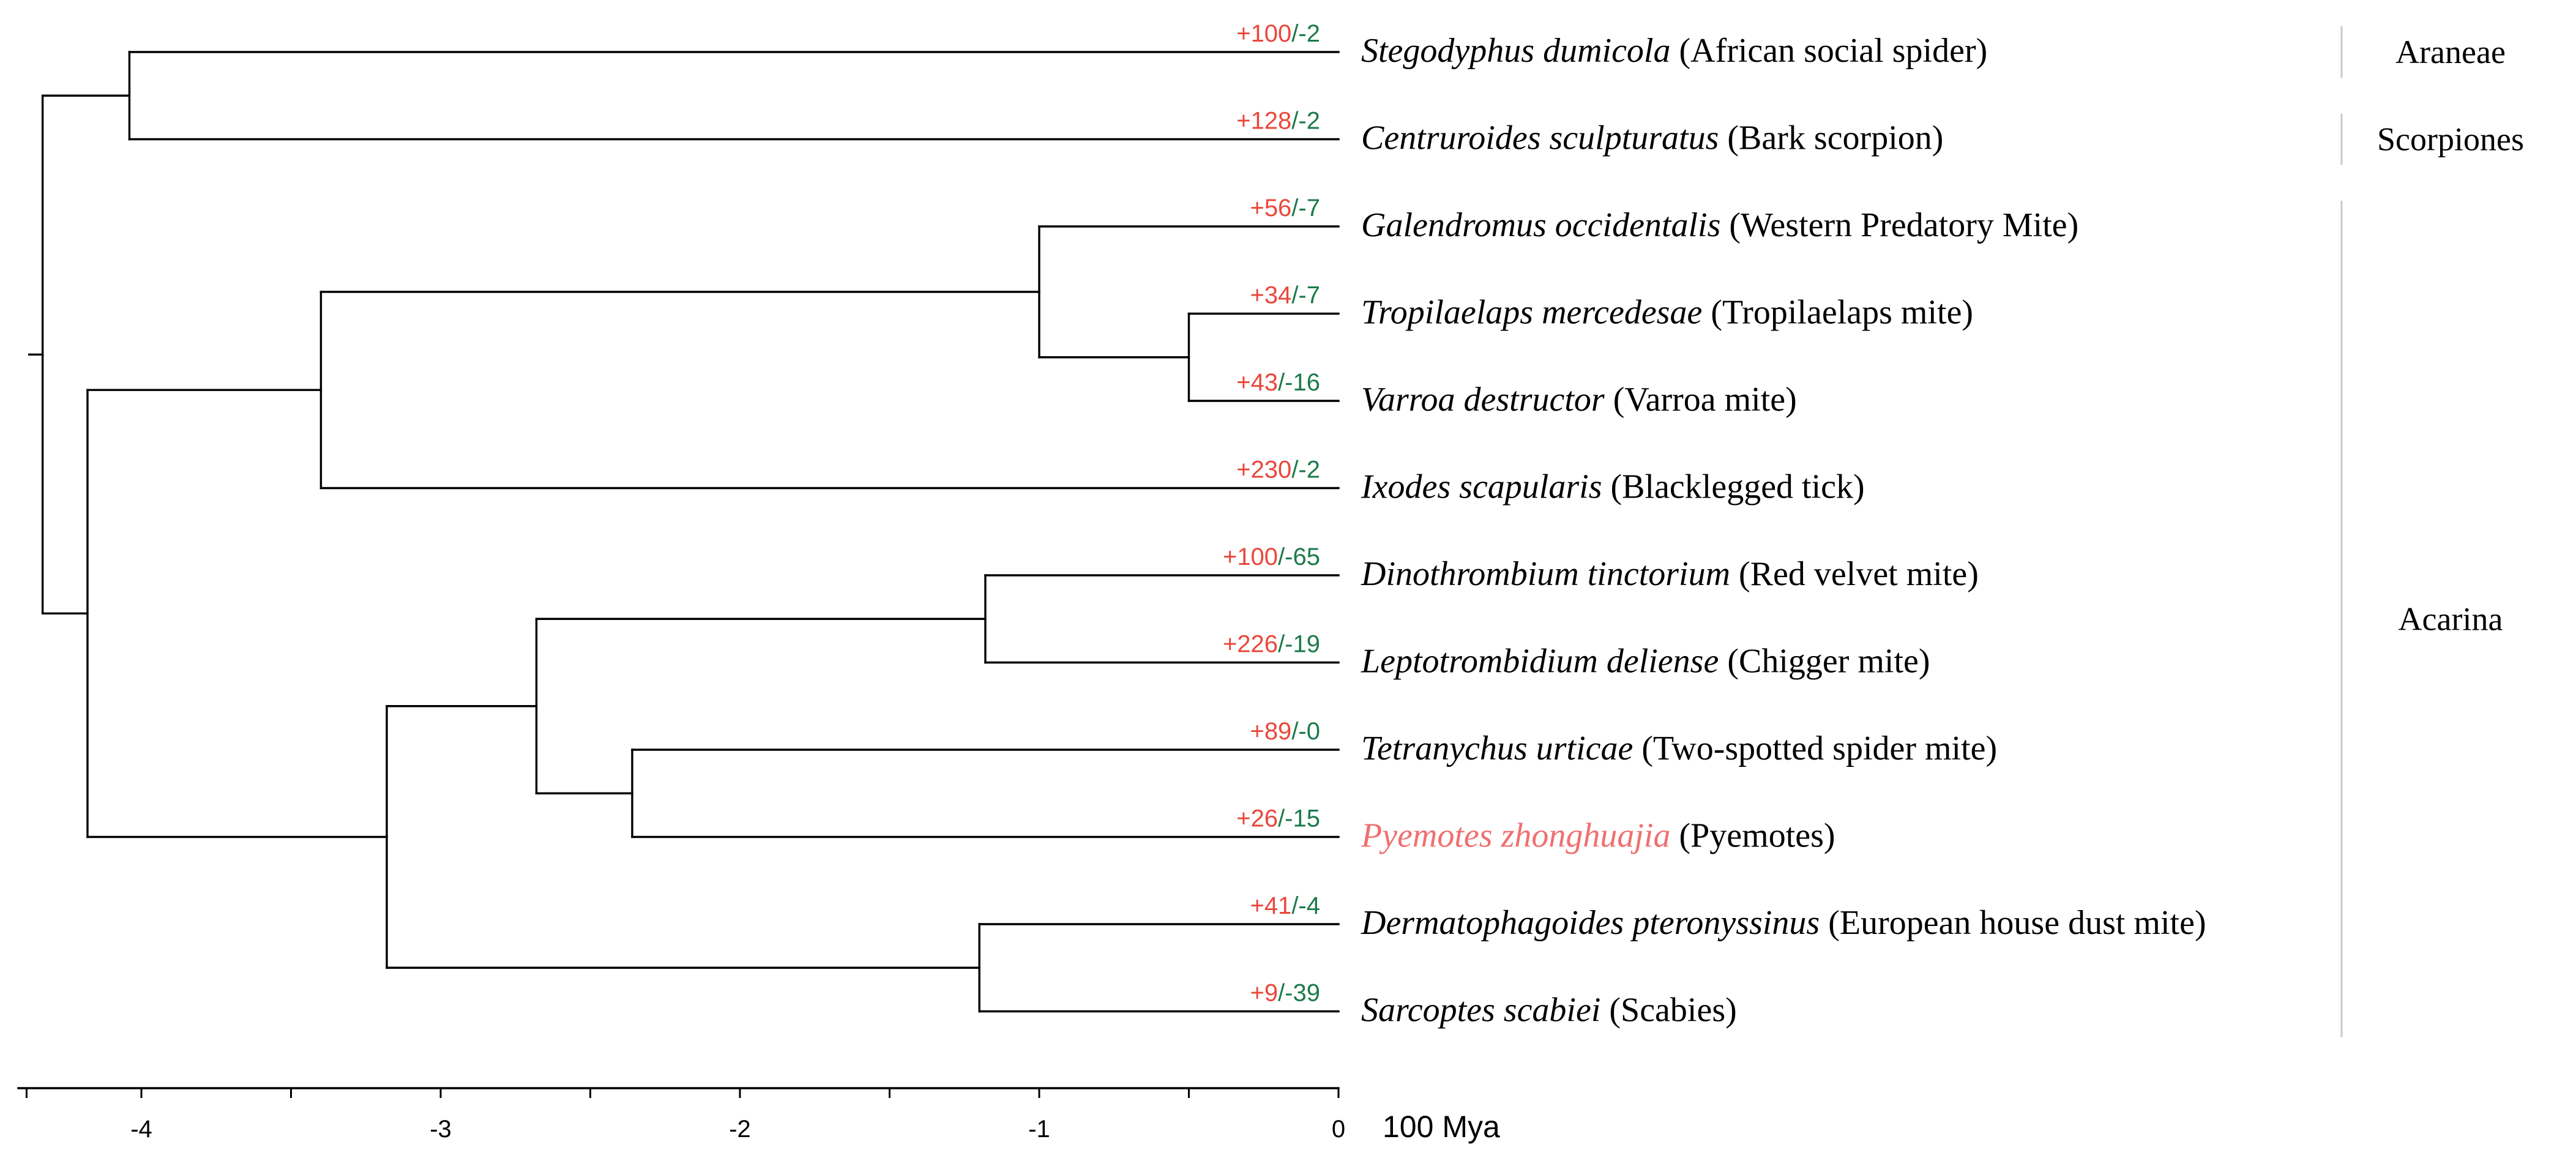 The height and width of the screenshot is (1161, 2576). What do you see at coordinates (1441, 1127) in the screenshot?
I see `axis-unit-label: 100 Mya` at bounding box center [1441, 1127].